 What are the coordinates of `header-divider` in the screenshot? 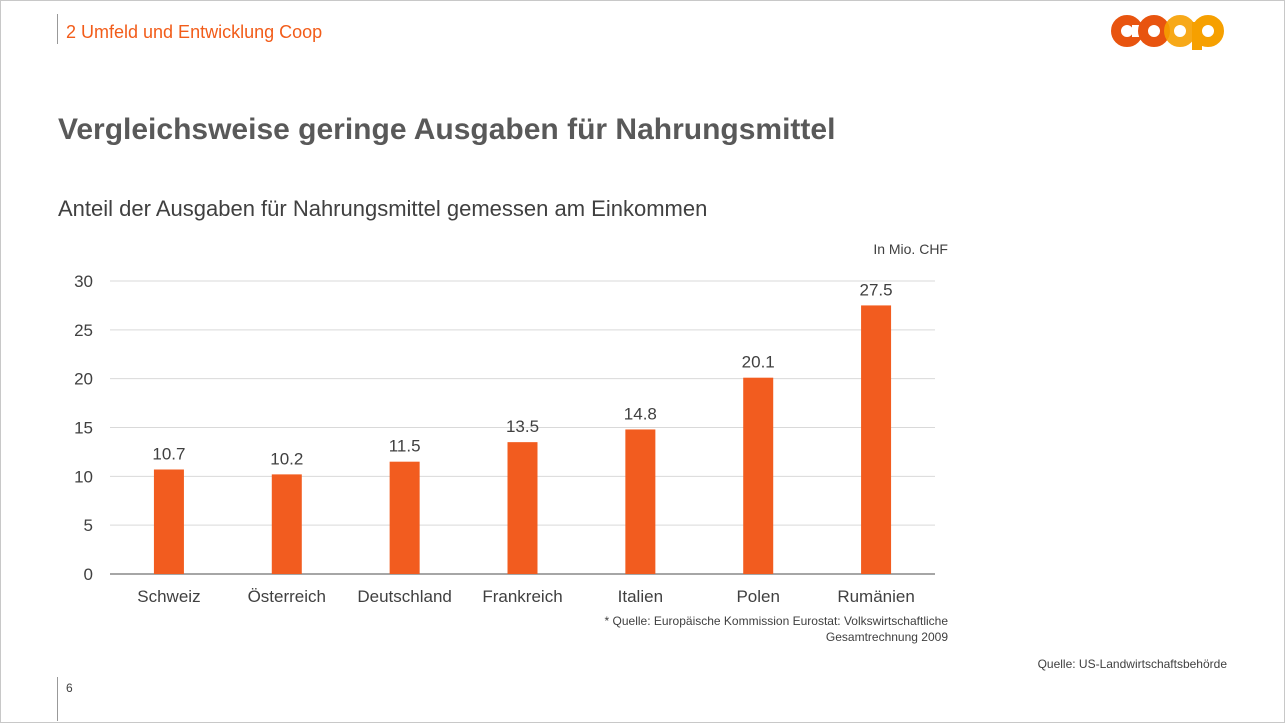 It's located at (57, 29).